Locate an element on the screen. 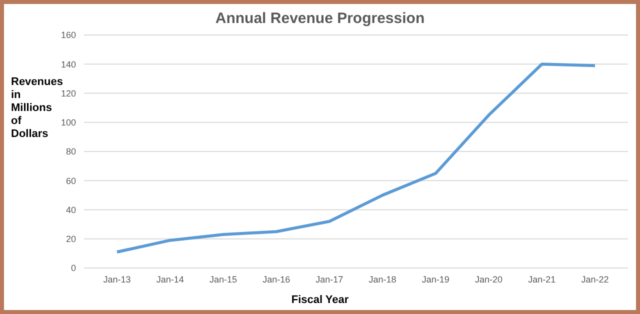 Image resolution: width=640 pixels, height=314 pixels. y-tick-label: 0 is located at coordinates (73, 268).